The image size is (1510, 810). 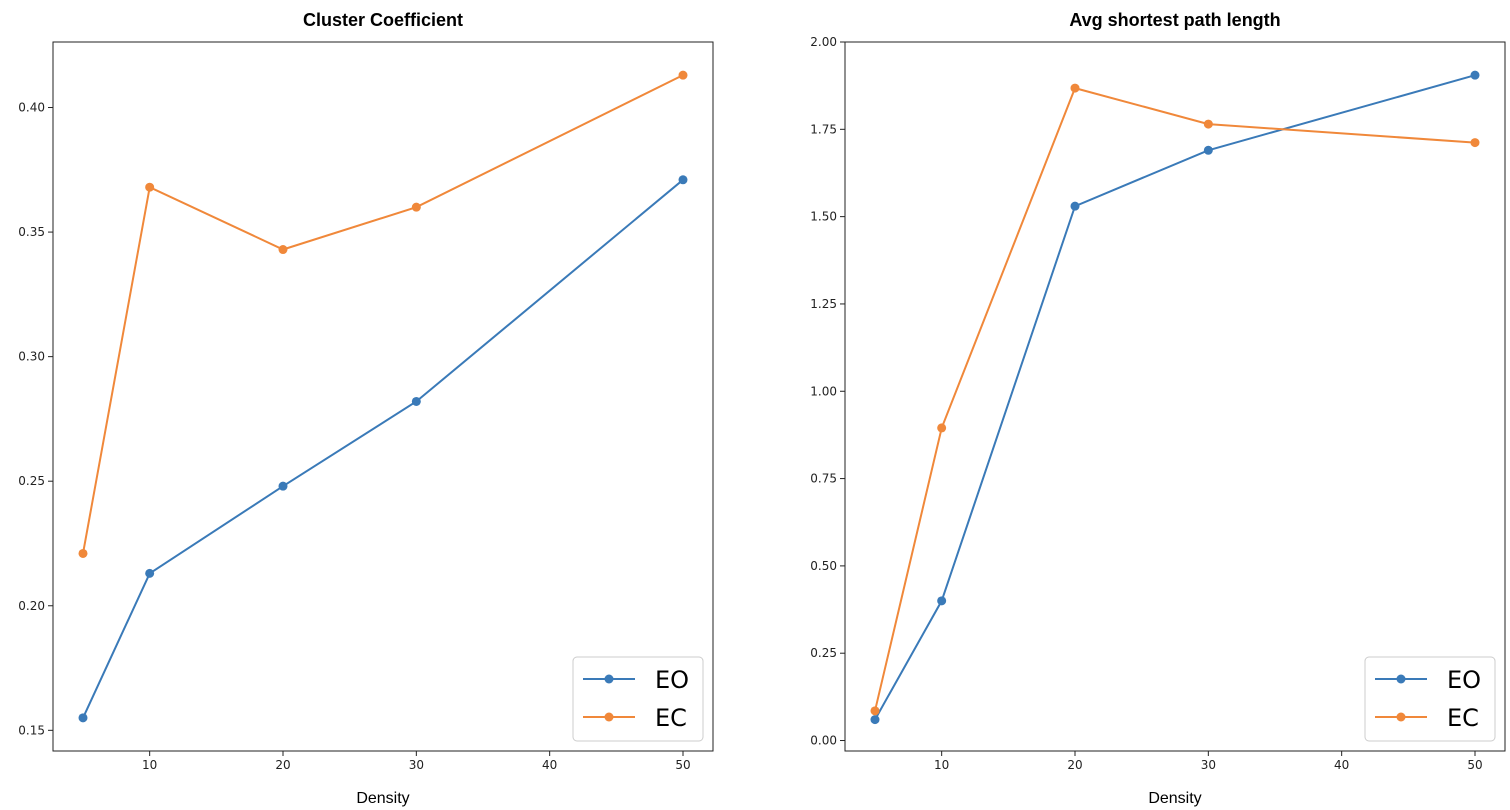 I want to click on y-tick-label: 0.00, so click(x=823, y=741).